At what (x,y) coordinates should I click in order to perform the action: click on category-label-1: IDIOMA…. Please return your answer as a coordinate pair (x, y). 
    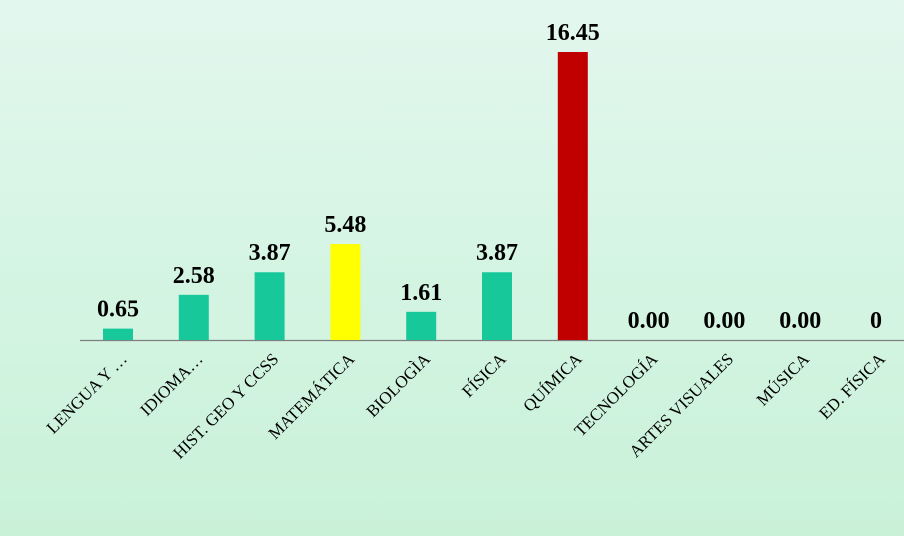
    Looking at the image, I should click on (171, 384).